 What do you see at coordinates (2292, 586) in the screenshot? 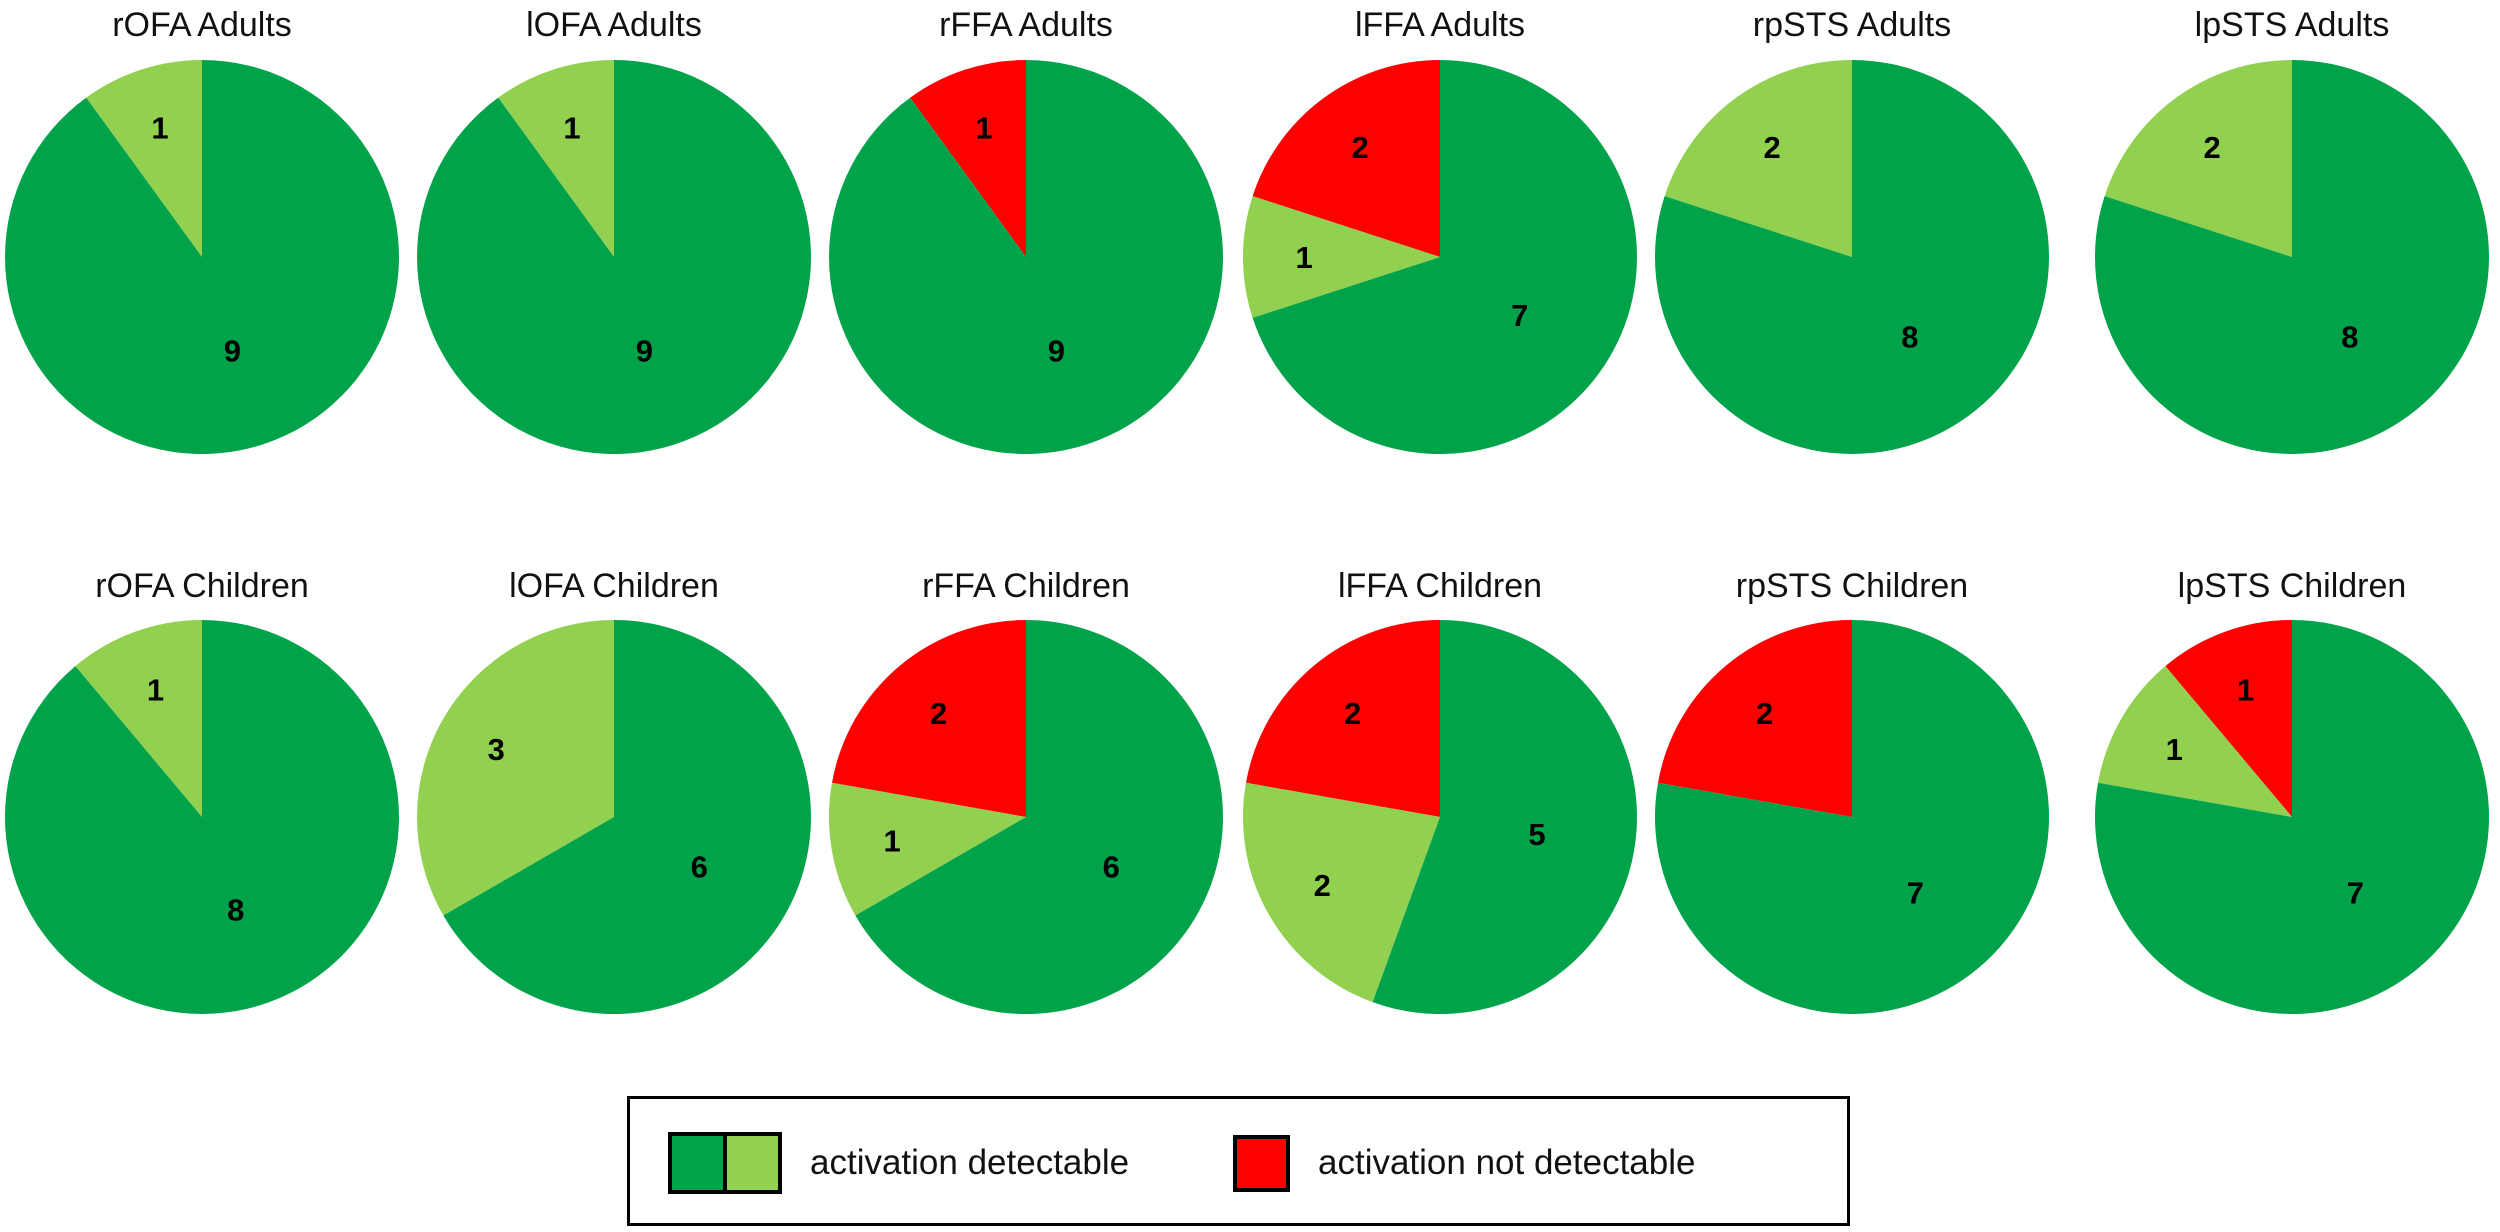
I see `pie-title: lpSTS Children` at bounding box center [2292, 586].